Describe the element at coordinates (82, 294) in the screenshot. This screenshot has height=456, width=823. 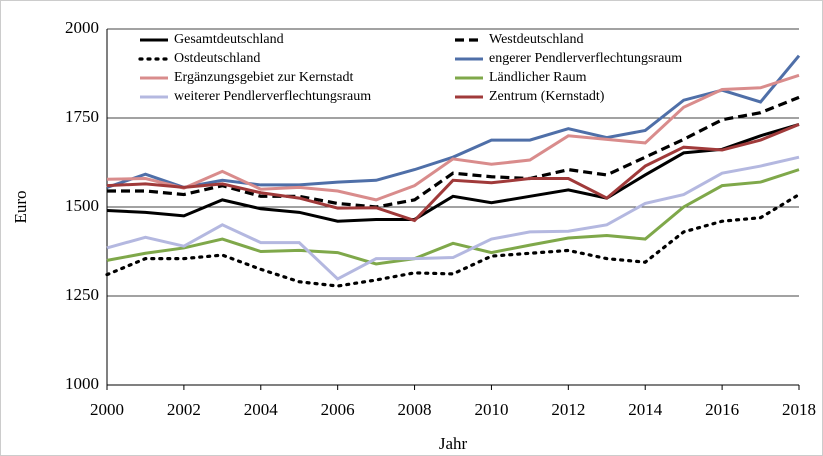
I see `y-tick-label: 1250` at that location.